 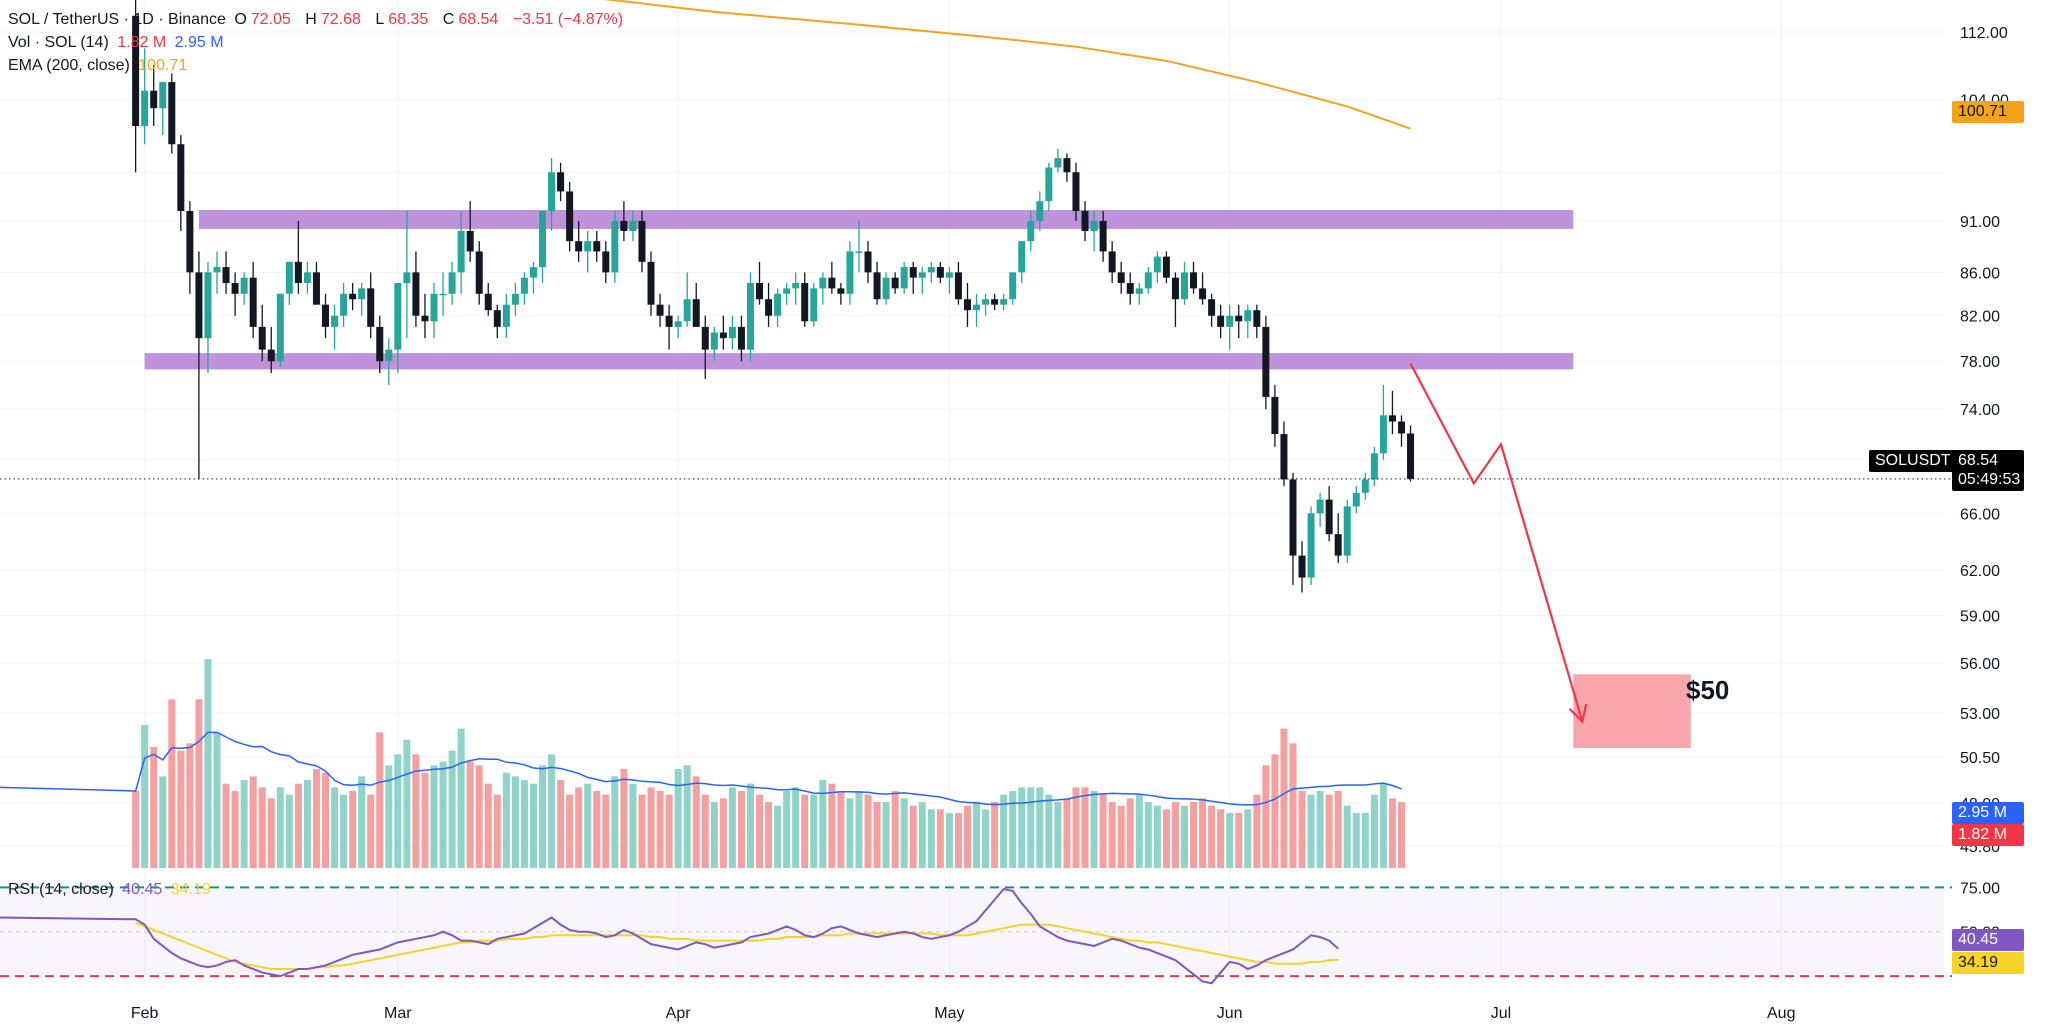 I want to click on price-tick-label: 91.00, so click(x=1980, y=222).